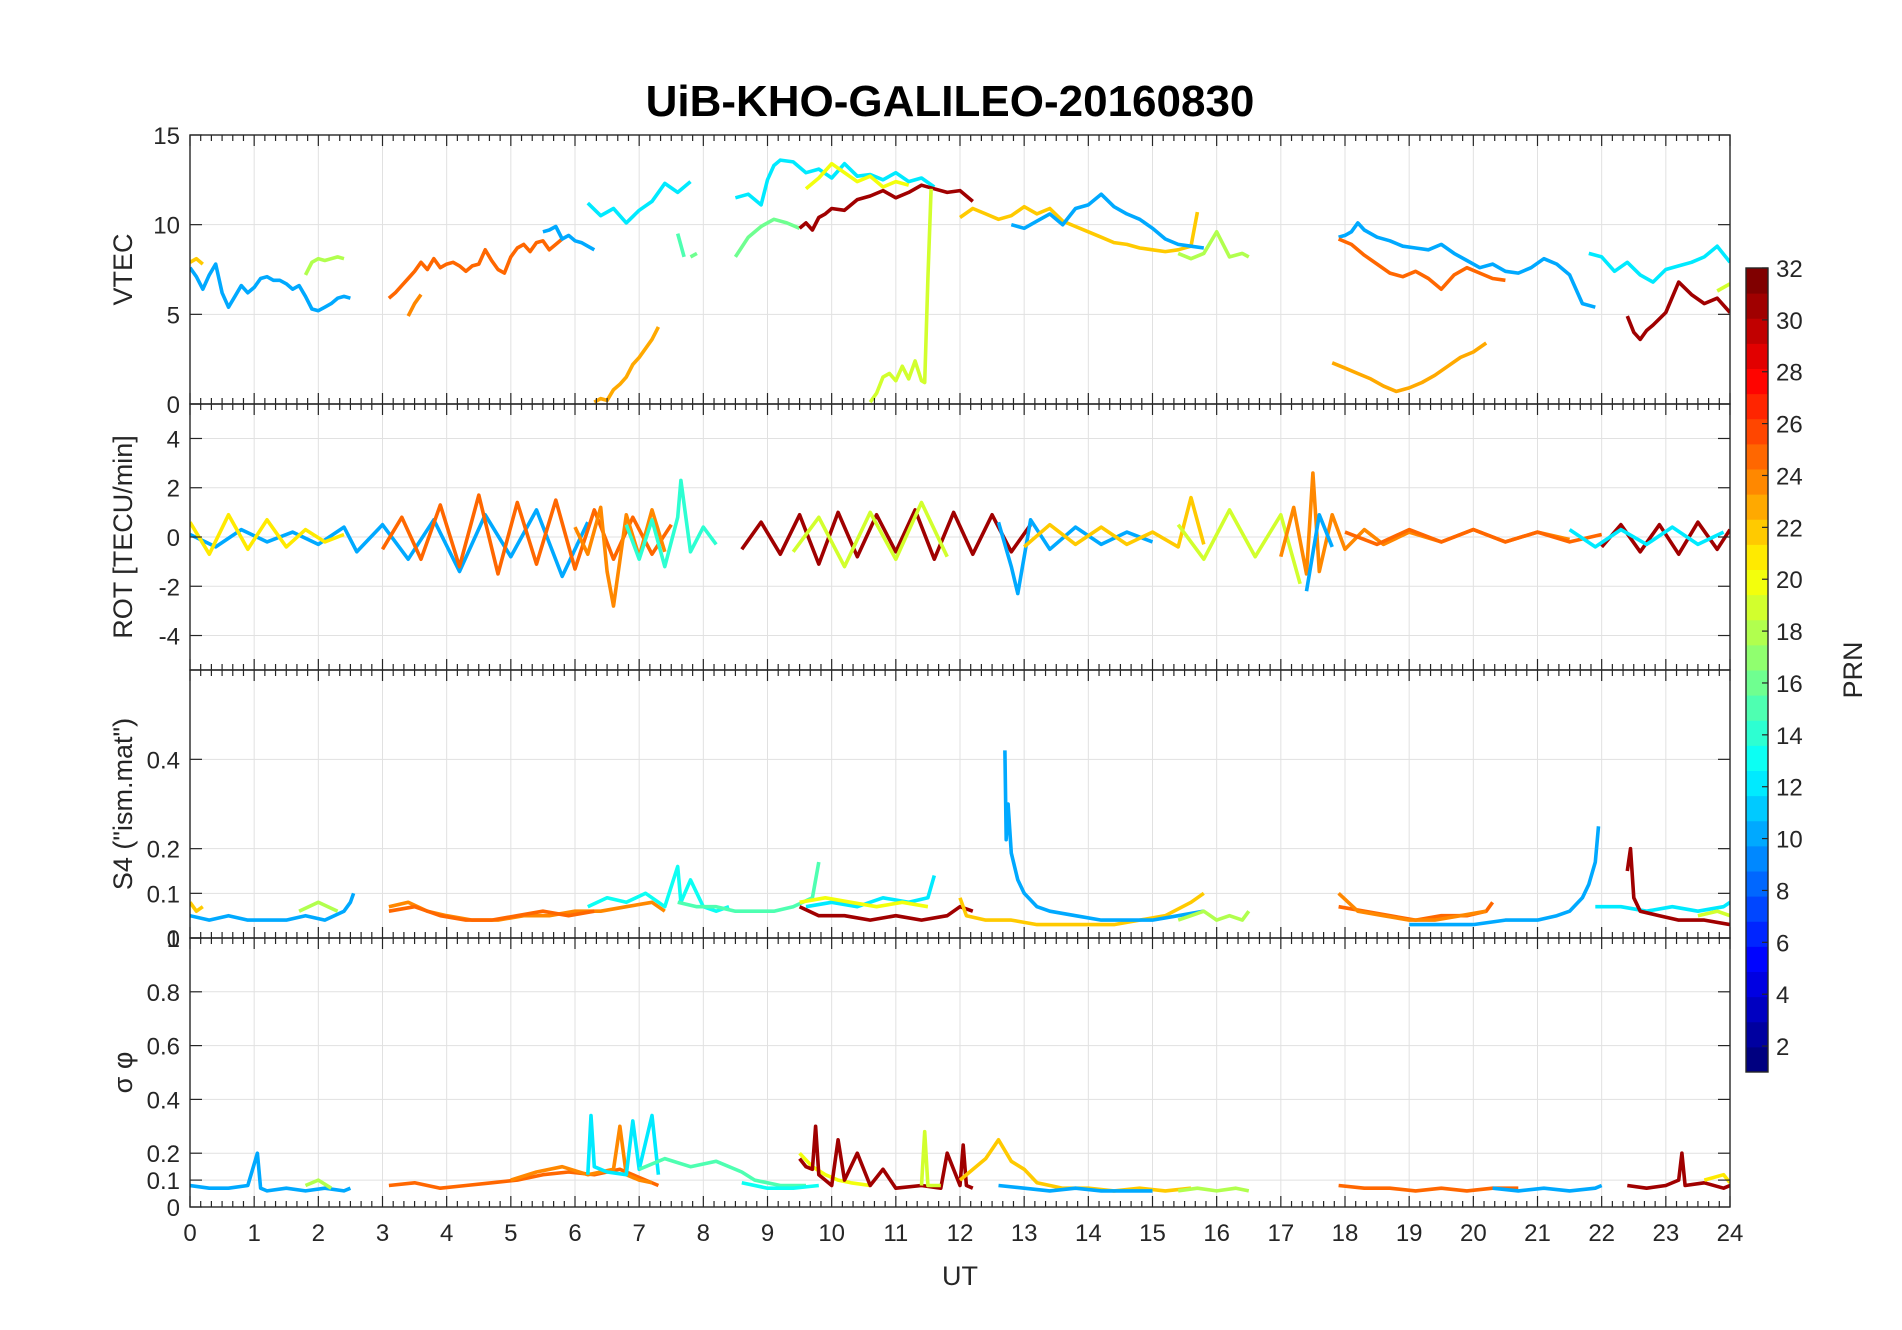 The width and height of the screenshot is (1902, 1330). Describe the element at coordinates (938, 850) in the screenshot. I see `s4-y-axis: 0 0.1 0.2 0.4` at that location.